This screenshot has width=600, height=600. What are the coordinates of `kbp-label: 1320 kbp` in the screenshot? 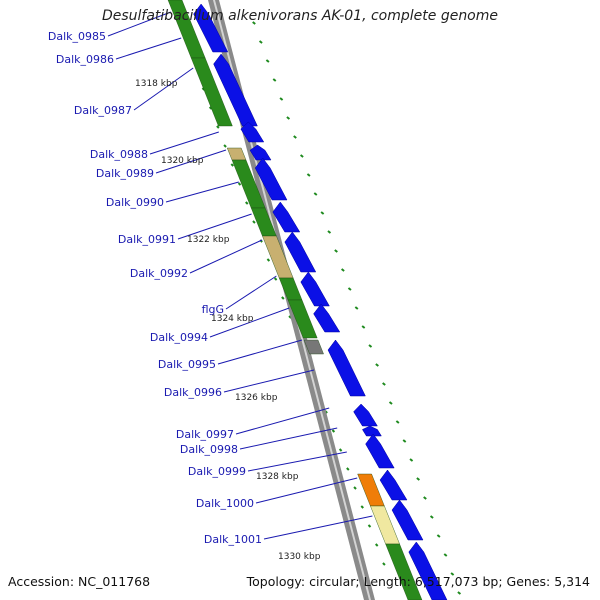 It's located at (182, 161).